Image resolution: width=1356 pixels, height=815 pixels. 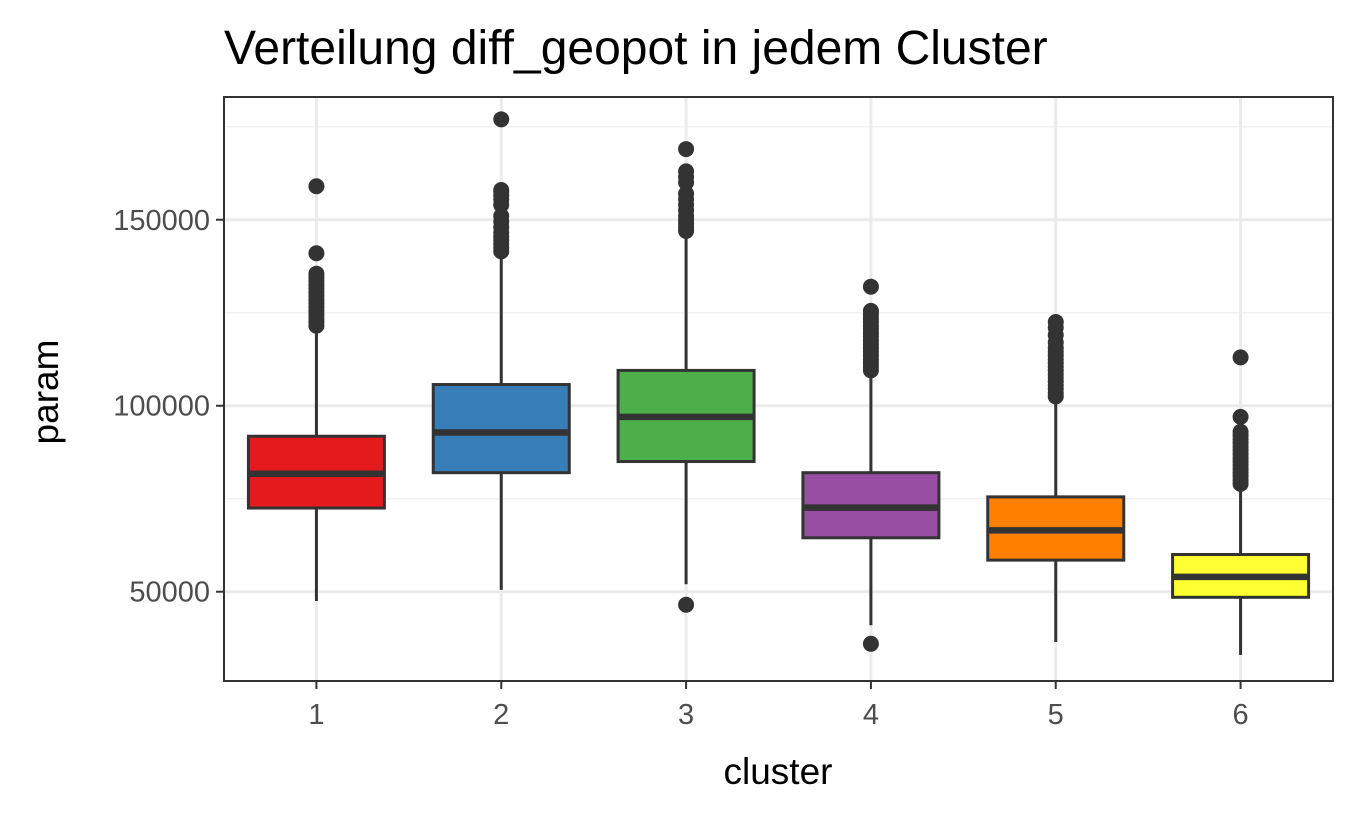 I want to click on x-tick-label: 2, so click(x=501, y=715).